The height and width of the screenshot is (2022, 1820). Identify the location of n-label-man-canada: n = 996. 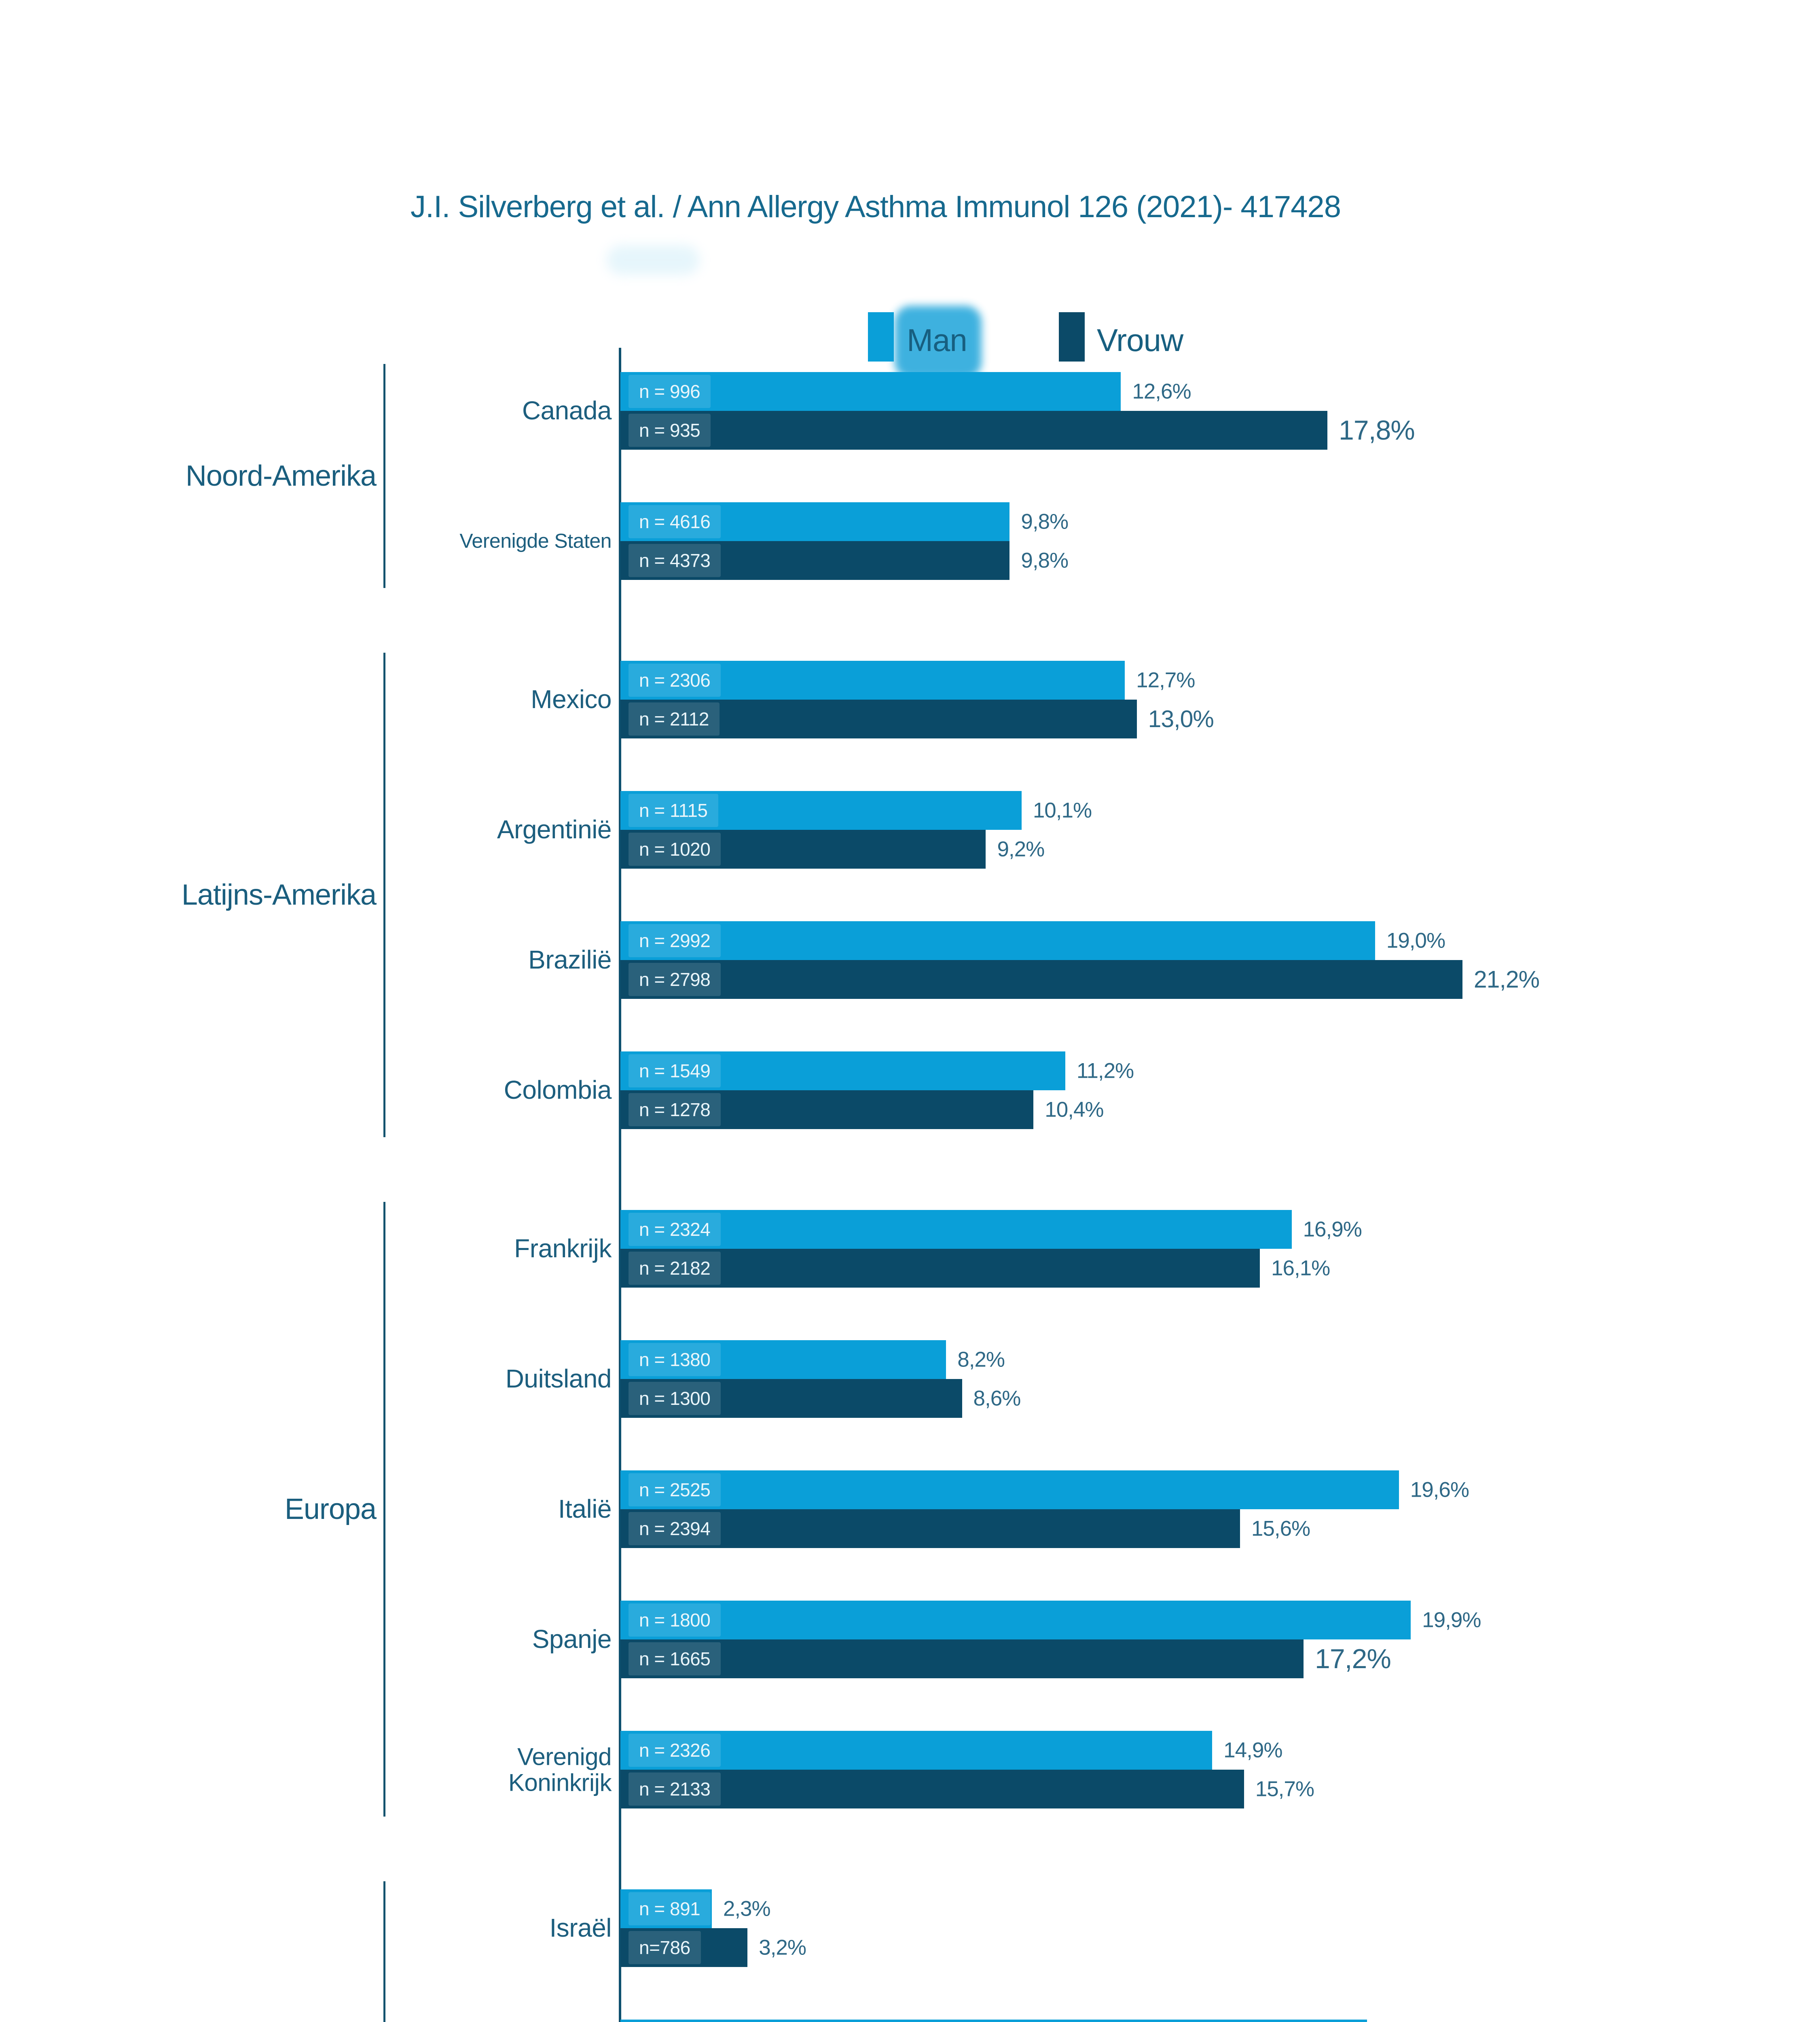
(670, 391).